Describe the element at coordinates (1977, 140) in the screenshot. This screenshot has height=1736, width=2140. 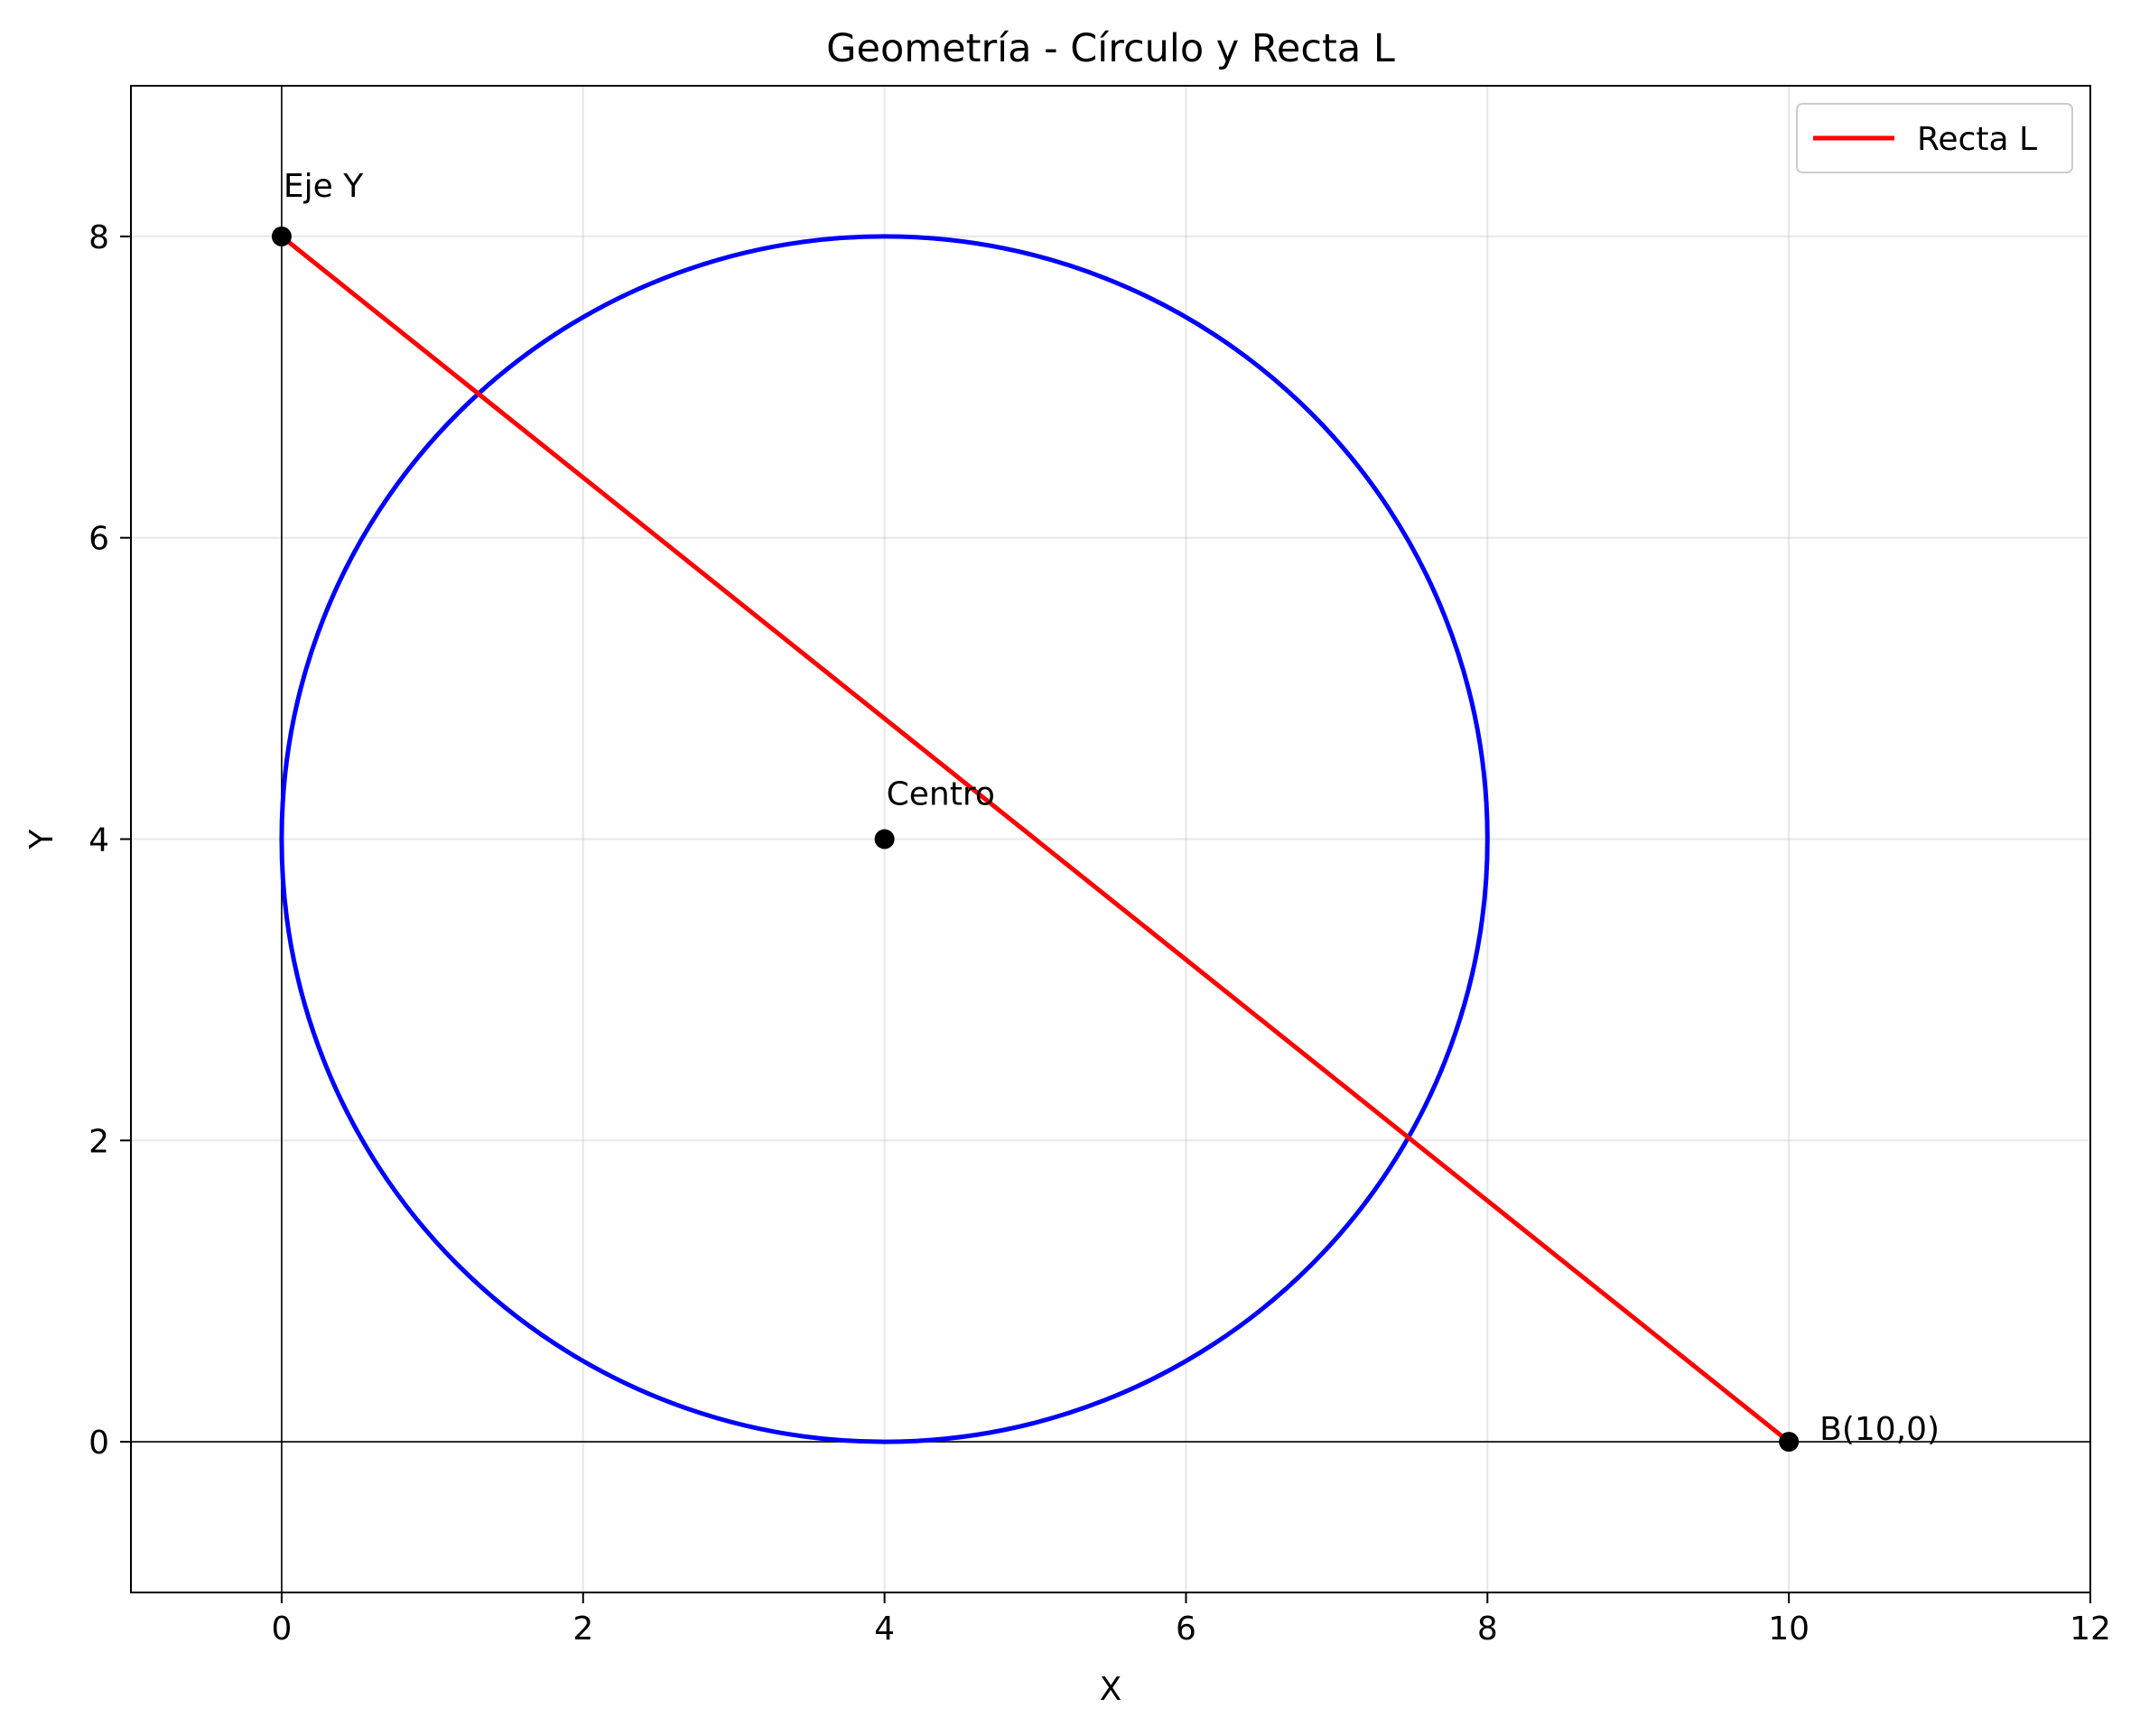
I see `legend-label-recta-l: Recta L` at that location.